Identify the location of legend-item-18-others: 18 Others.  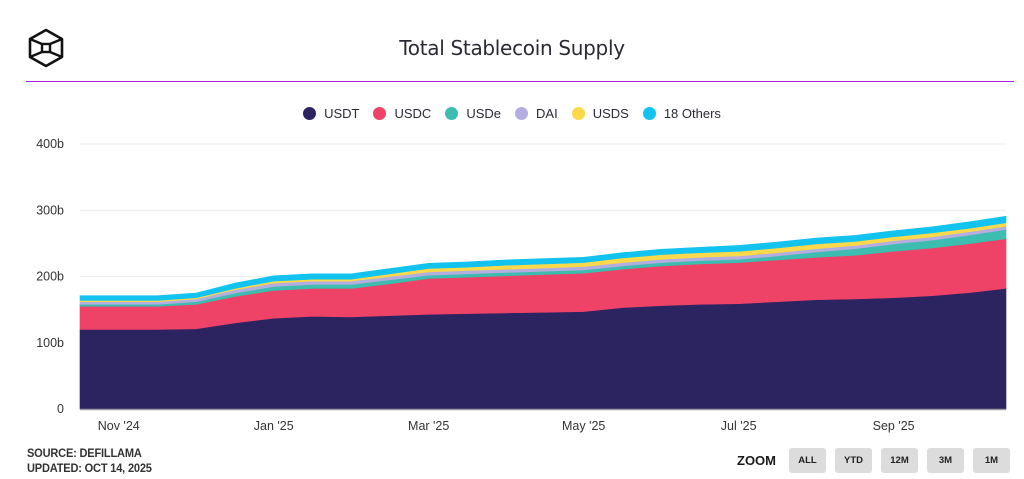
(681, 113).